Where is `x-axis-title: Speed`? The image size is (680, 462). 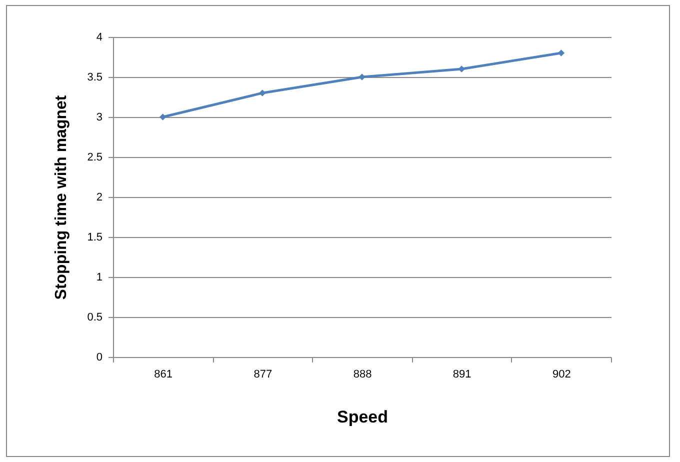 x-axis-title: Speed is located at coordinates (362, 417).